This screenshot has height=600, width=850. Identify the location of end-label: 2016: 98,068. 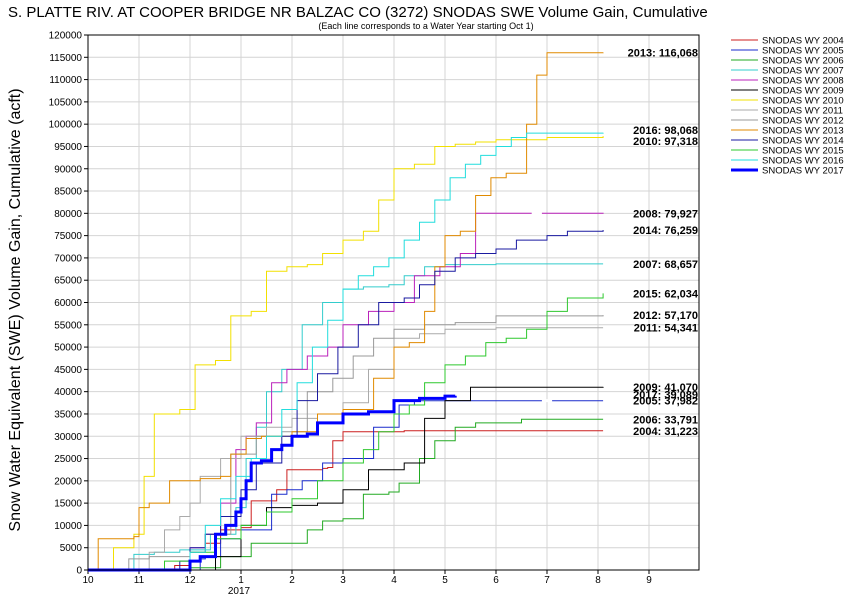
(665, 131).